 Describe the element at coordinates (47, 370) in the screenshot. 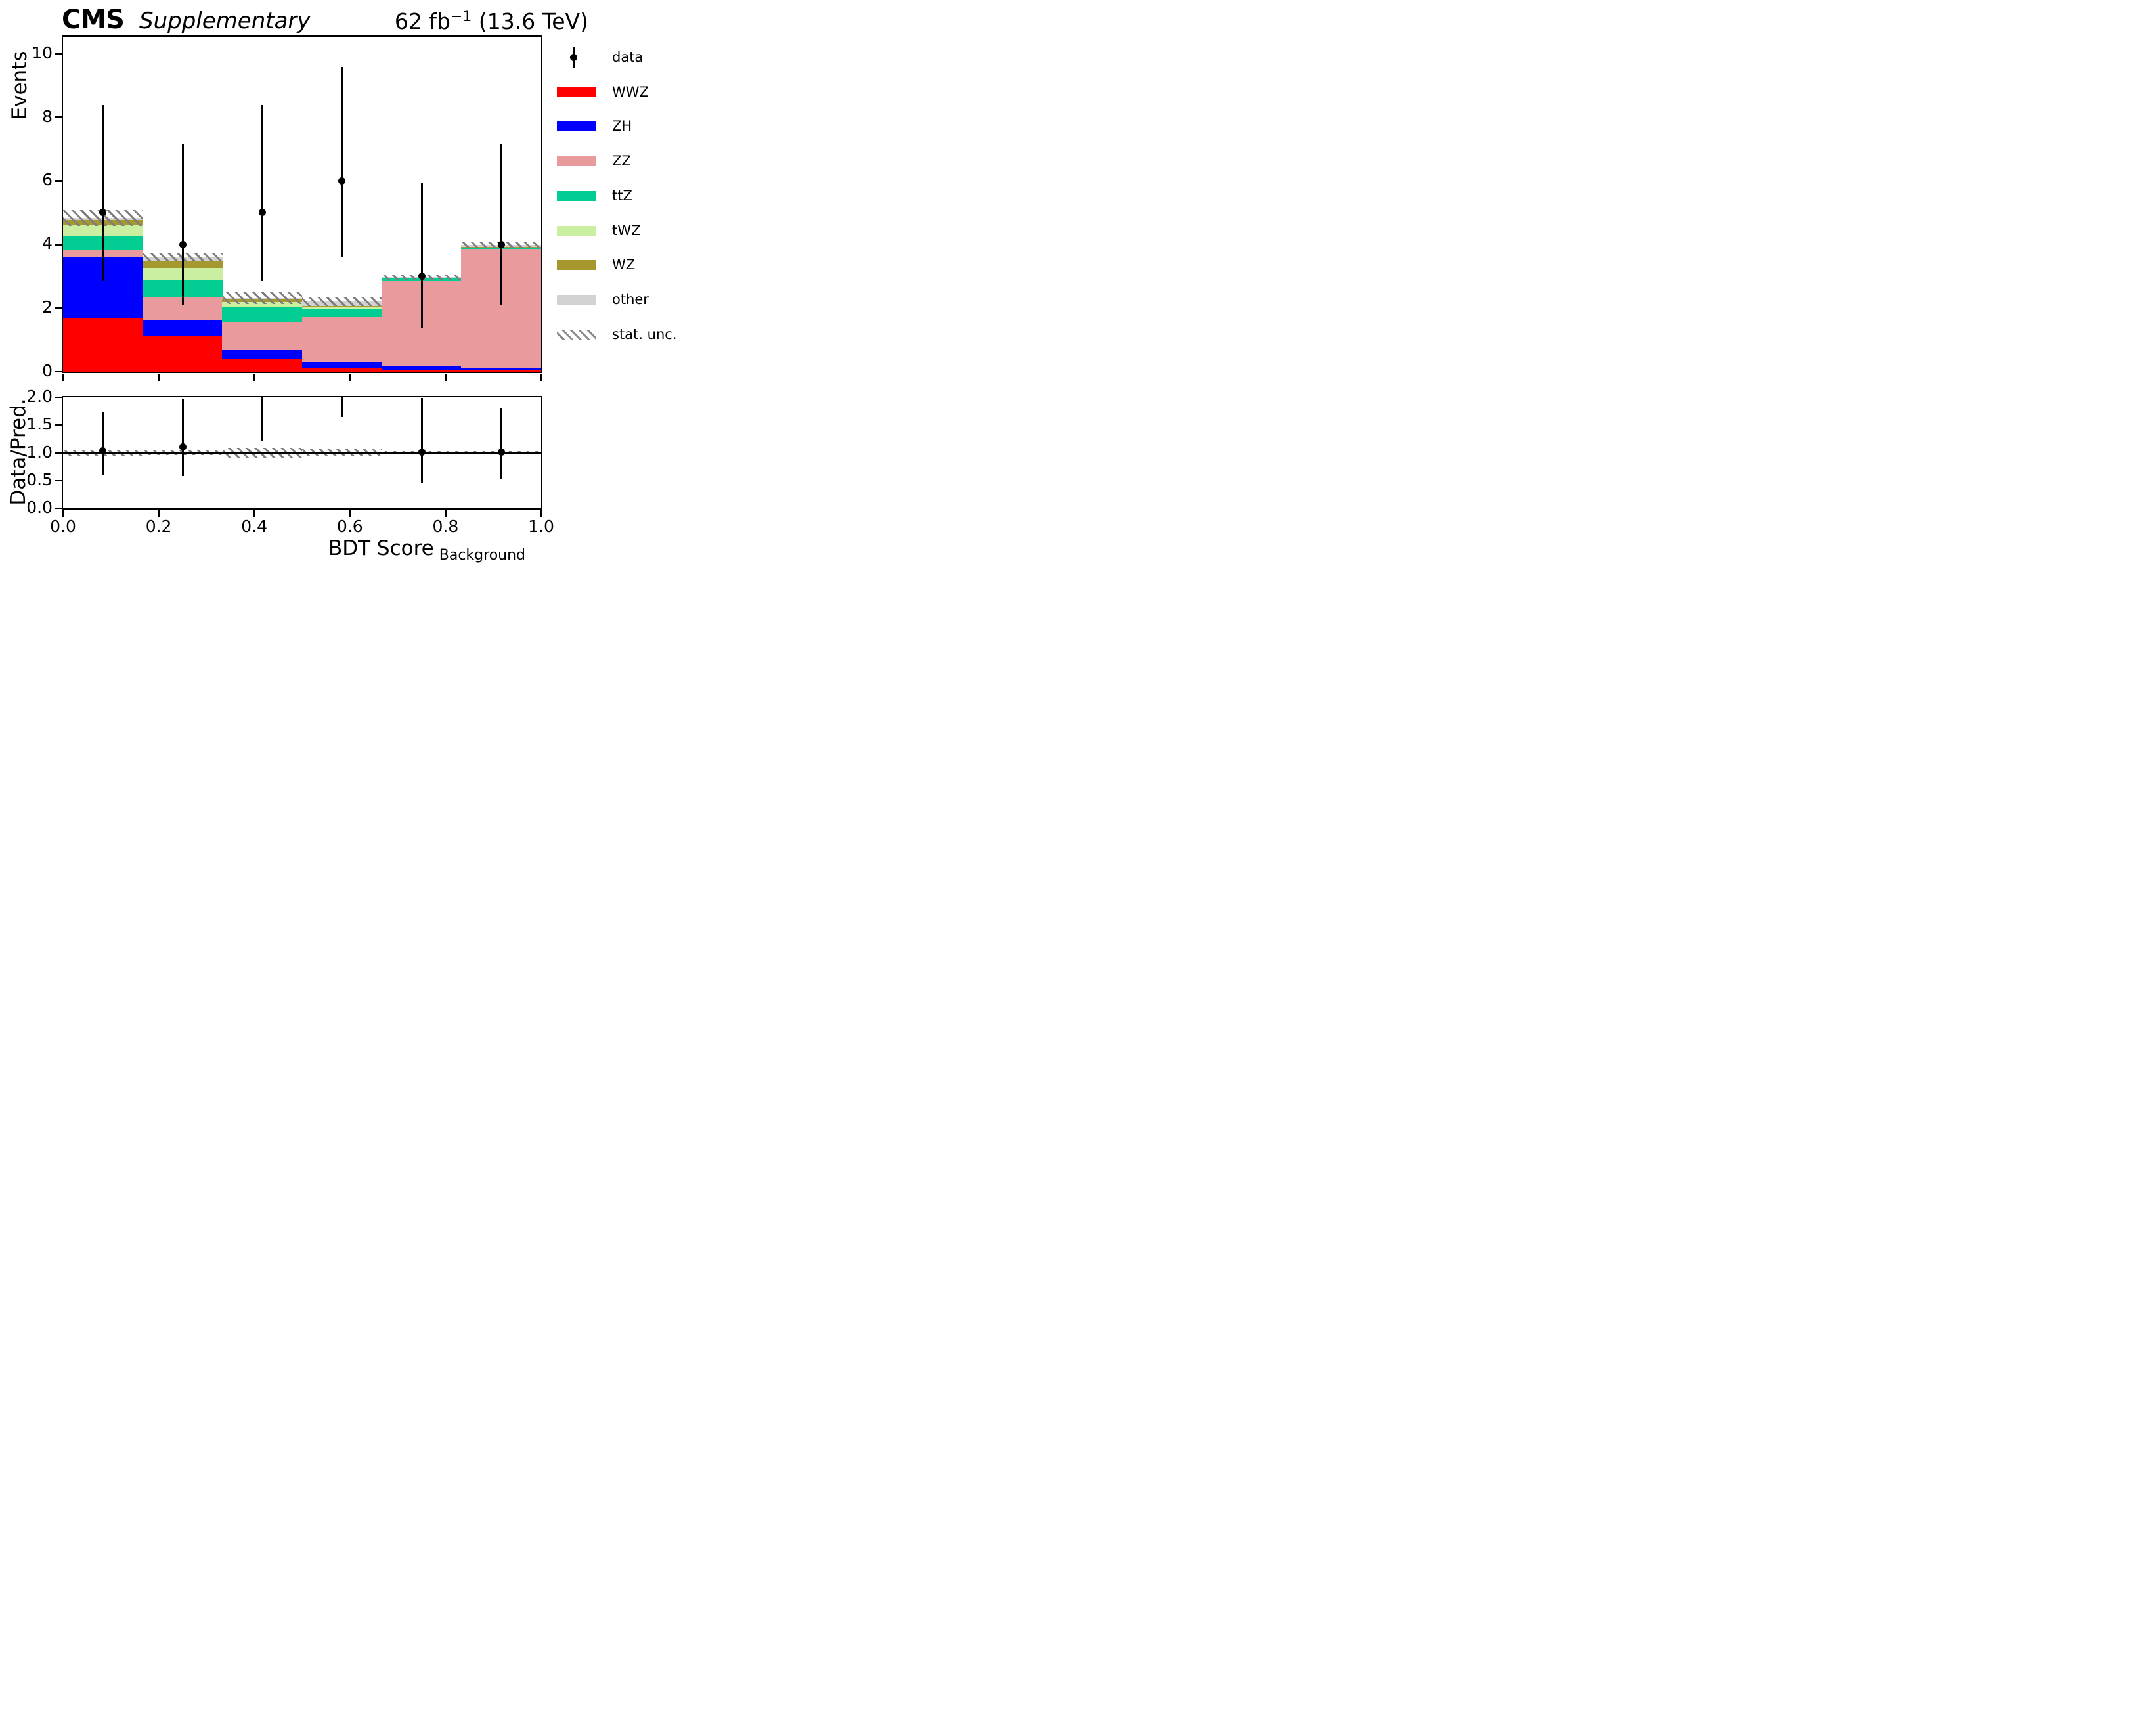

I see `main-y-tick-label: 0` at that location.